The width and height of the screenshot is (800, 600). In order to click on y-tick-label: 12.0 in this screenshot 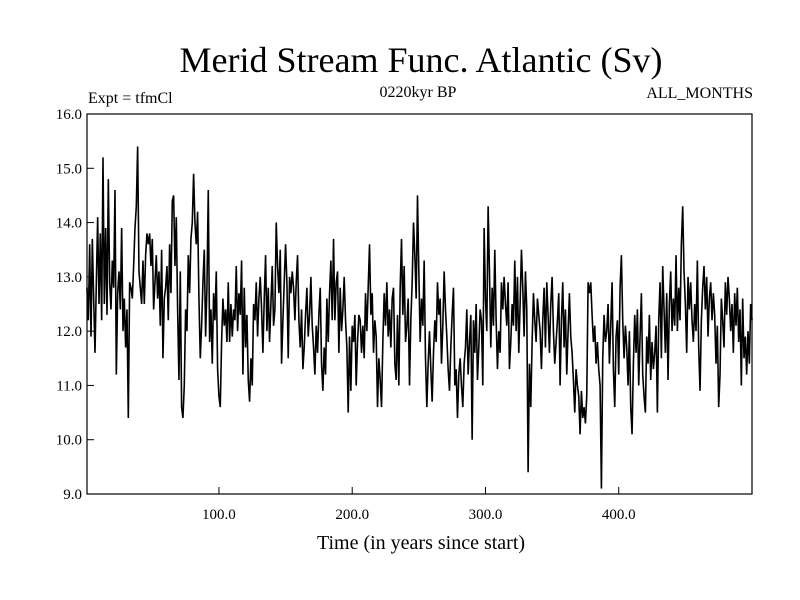, I will do `click(69, 332)`.